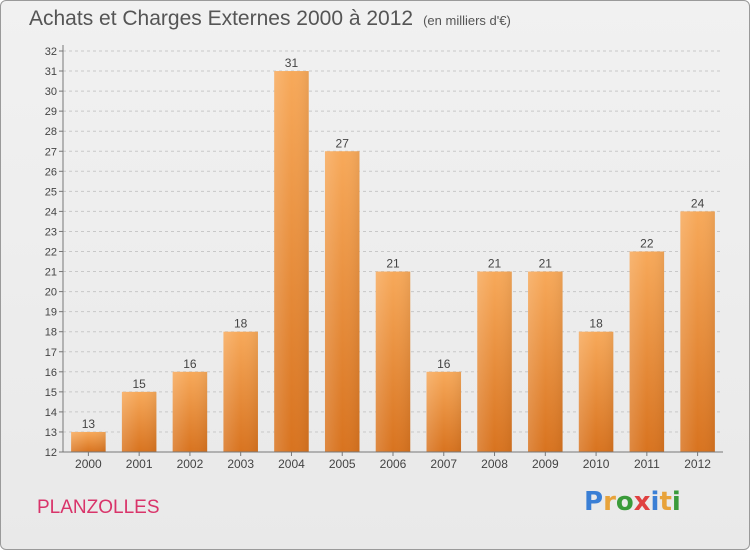 This screenshot has height=550, width=750. What do you see at coordinates (51, 293) in the screenshot?
I see `y-tick-label: 20` at bounding box center [51, 293].